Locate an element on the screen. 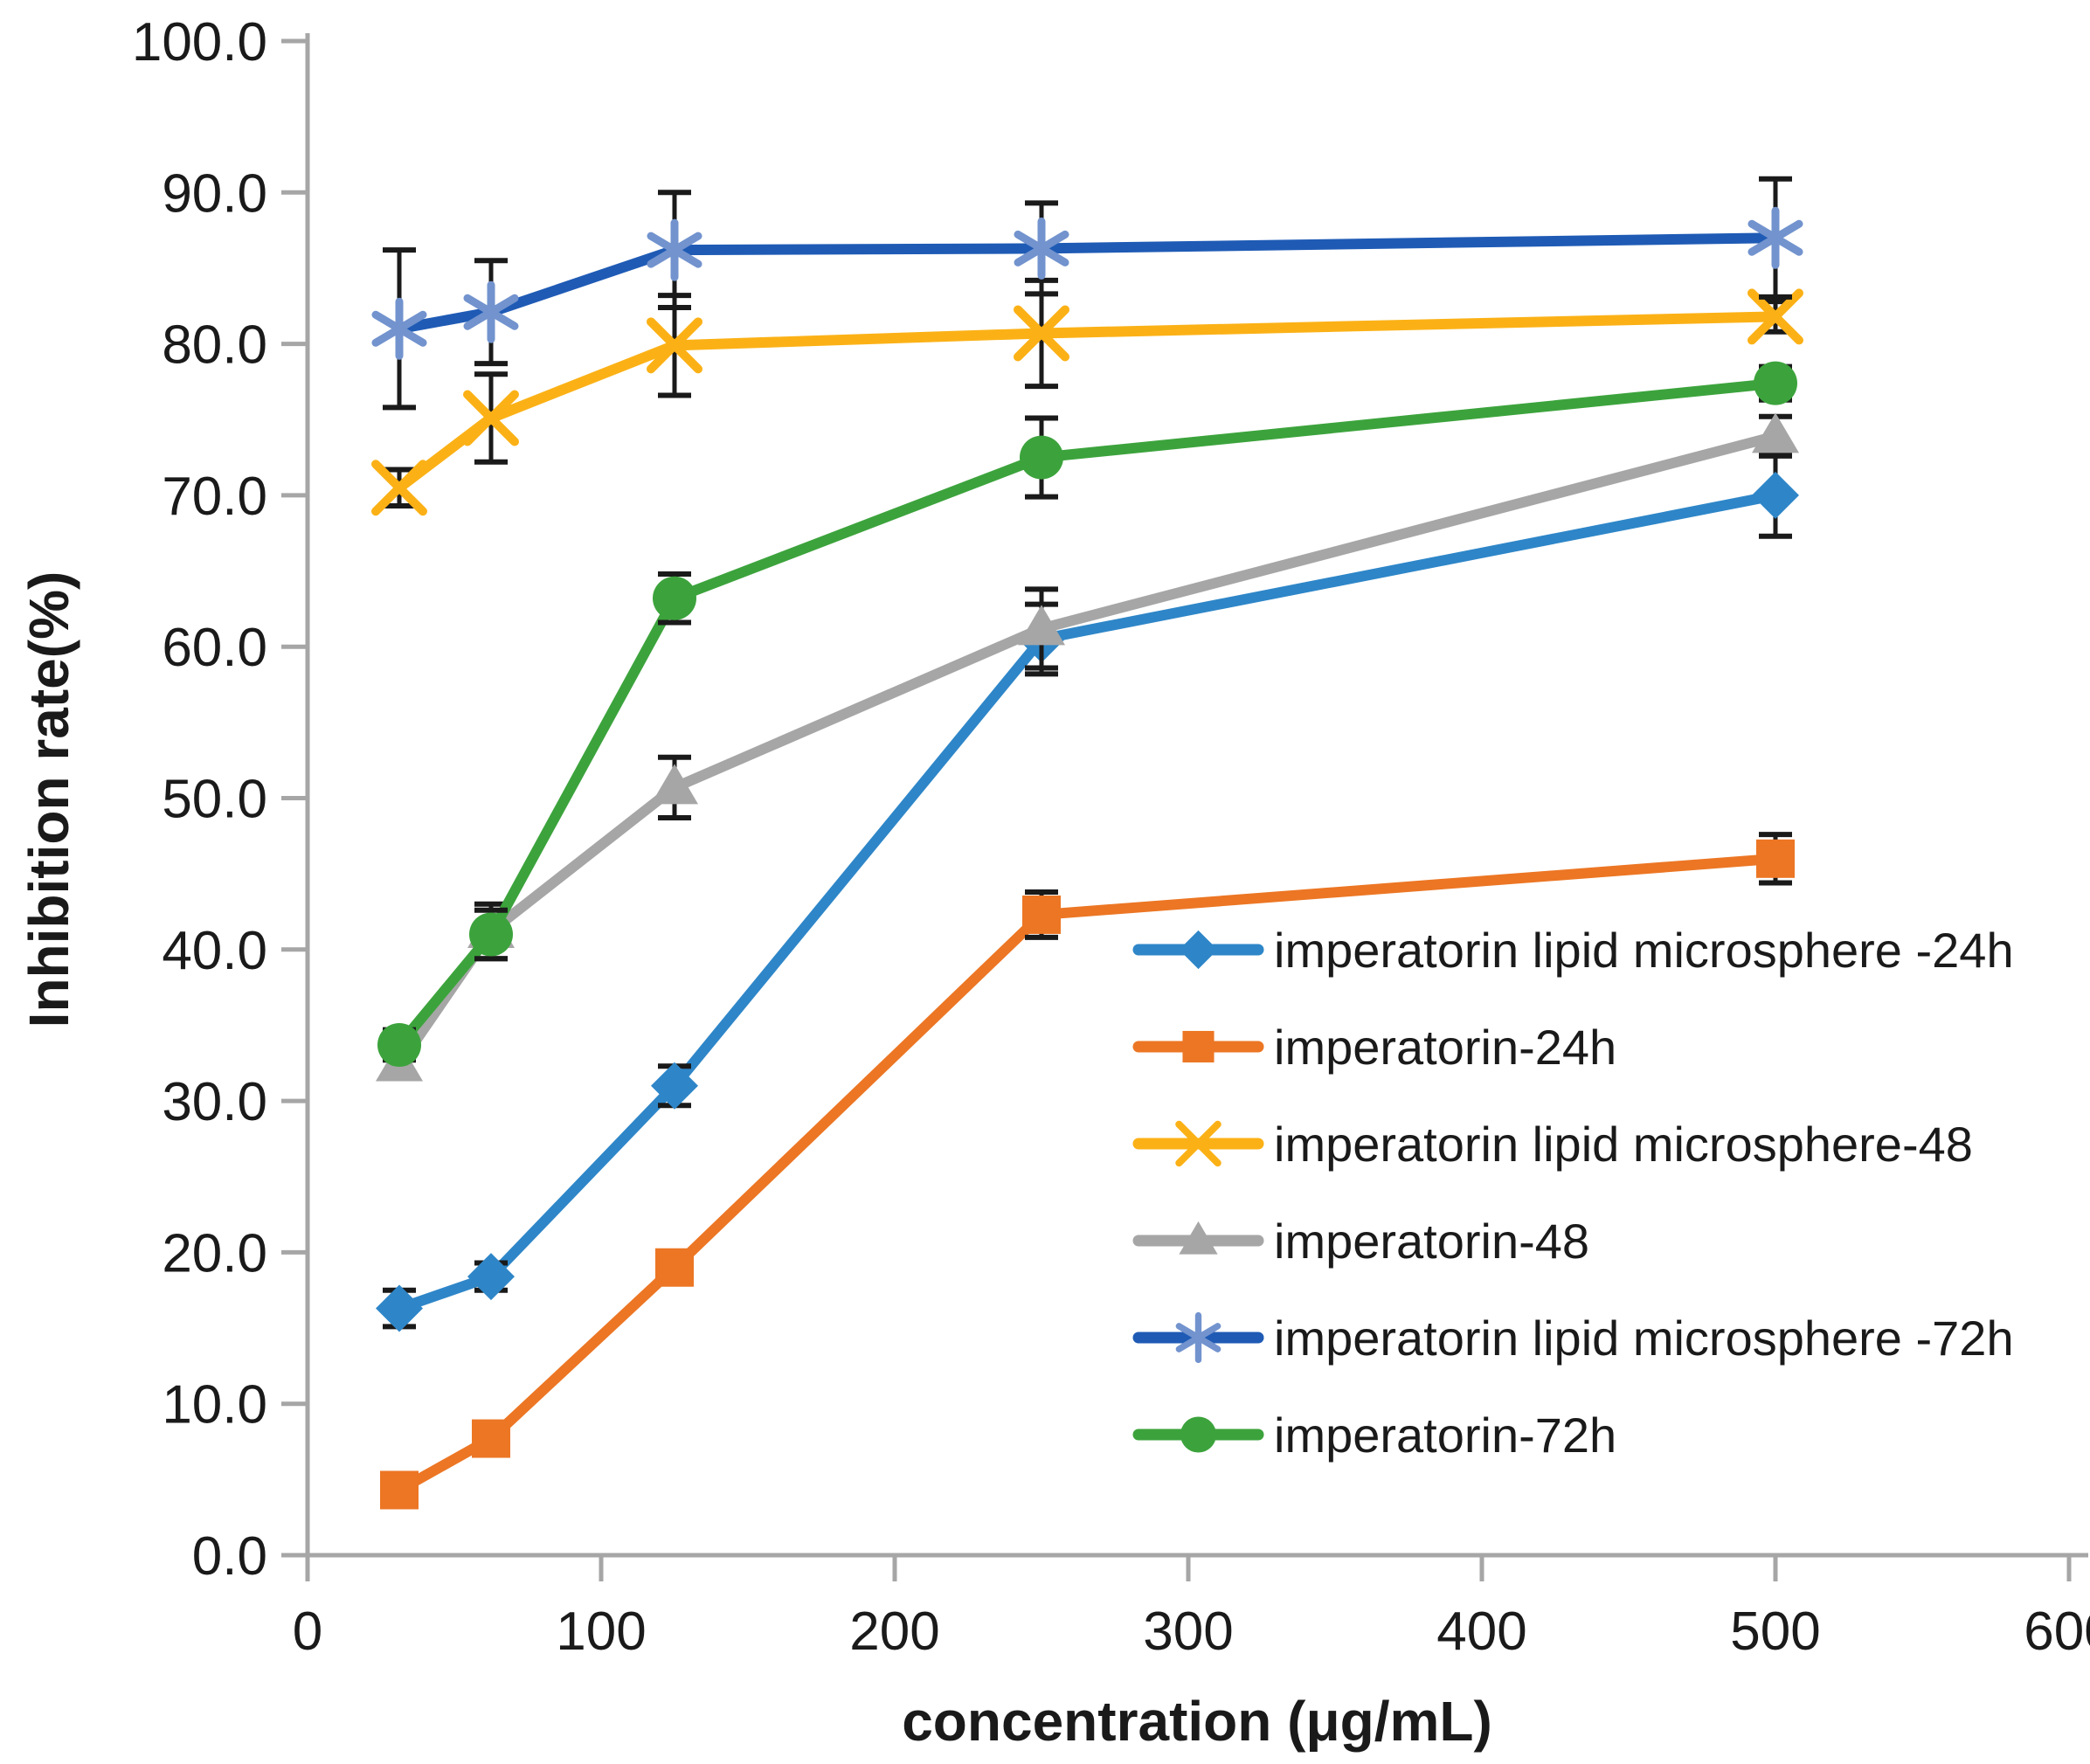  legend-label: imperatorin-24h is located at coordinates (1445, 1047).